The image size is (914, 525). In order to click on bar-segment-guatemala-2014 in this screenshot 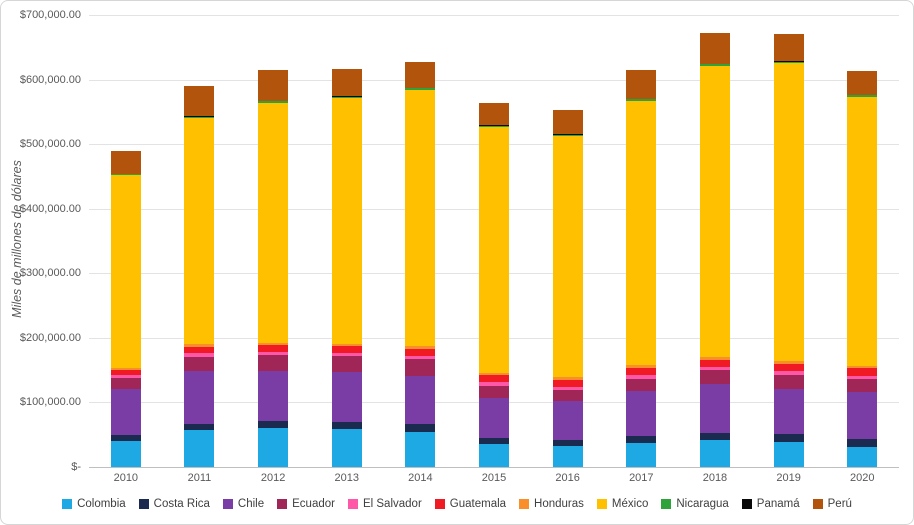, I will do `click(420, 352)`.